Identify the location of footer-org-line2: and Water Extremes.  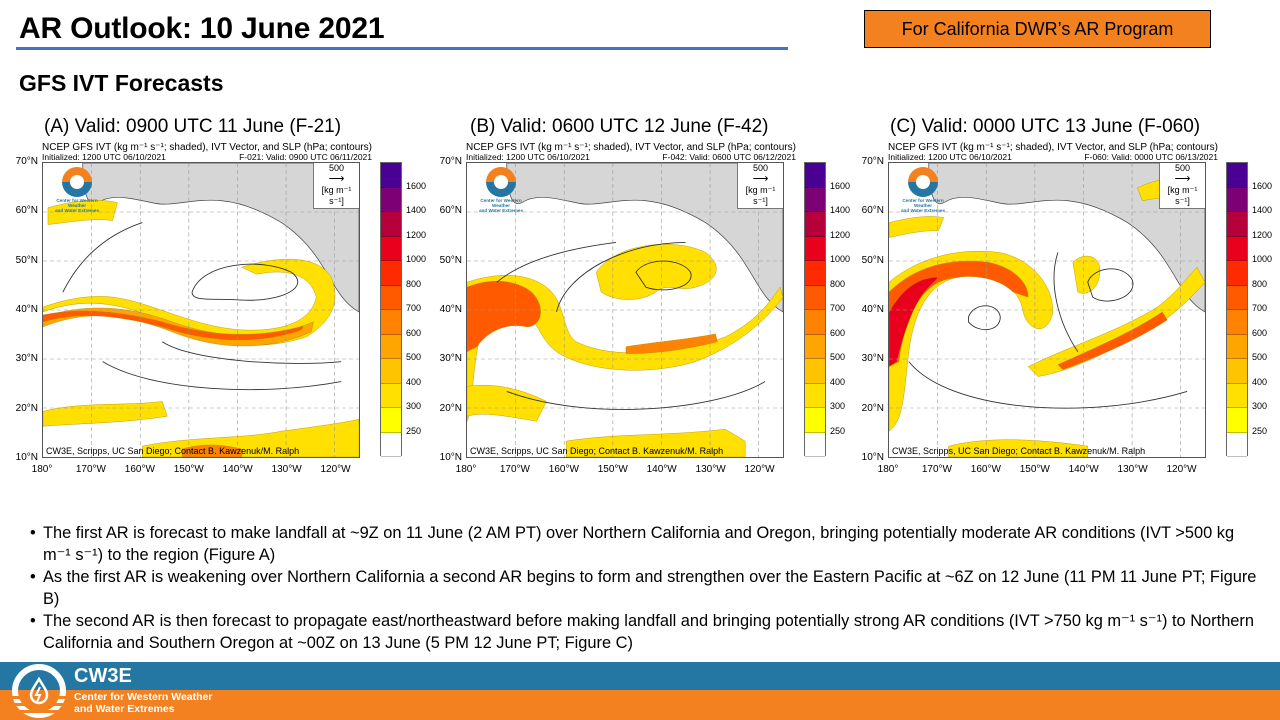
(124, 709).